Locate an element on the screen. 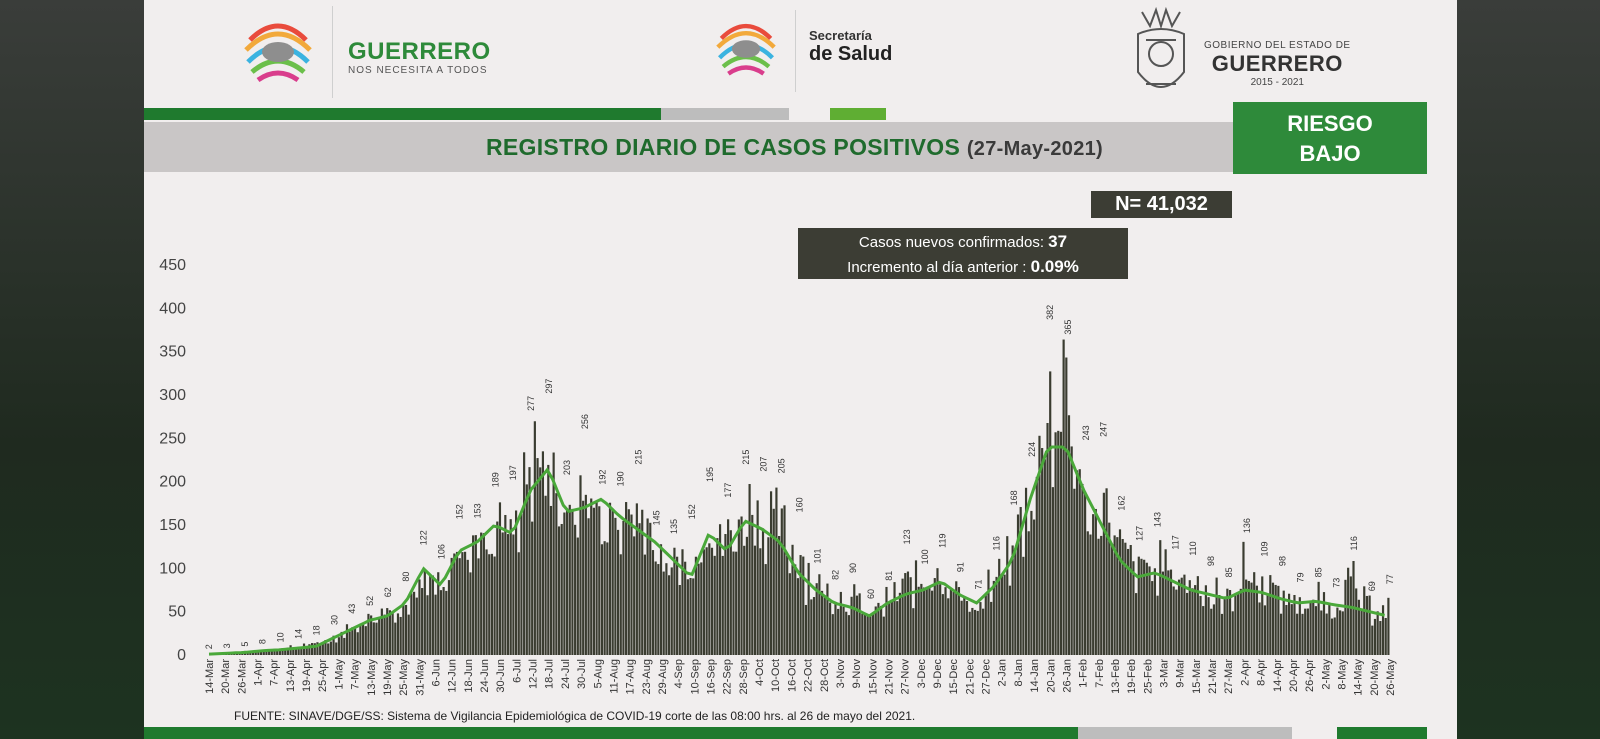  data-label: 205 is located at coordinates (782, 465).